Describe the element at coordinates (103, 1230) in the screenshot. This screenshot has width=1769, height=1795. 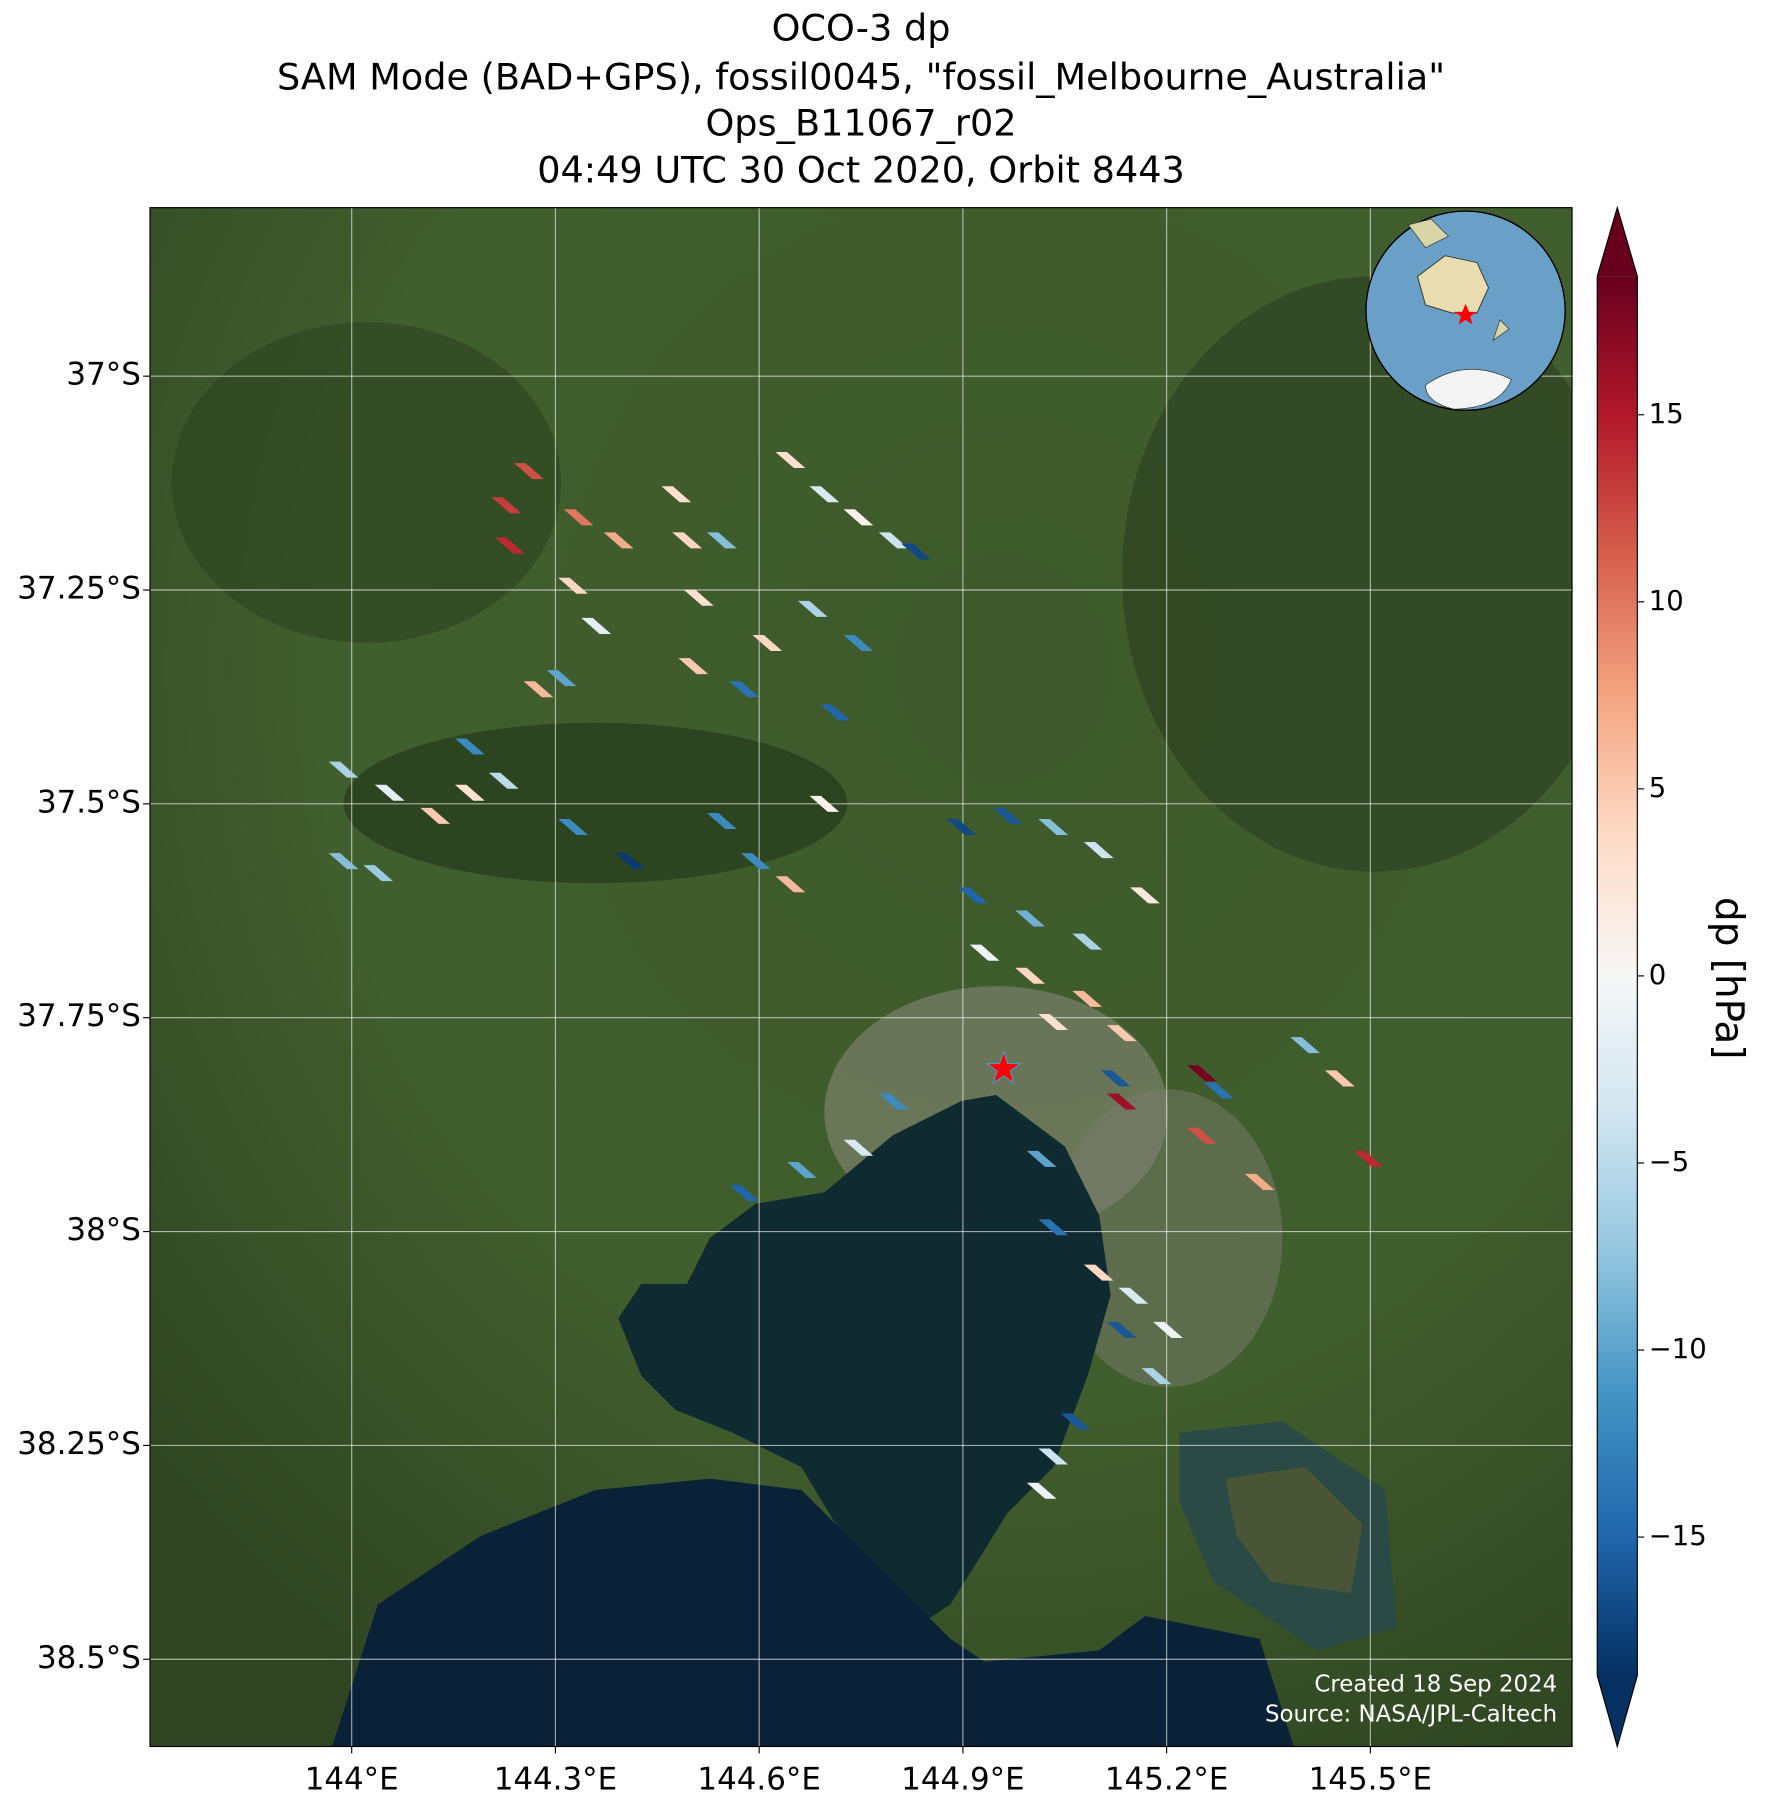
I see `y-tick-label: 38°S` at that location.